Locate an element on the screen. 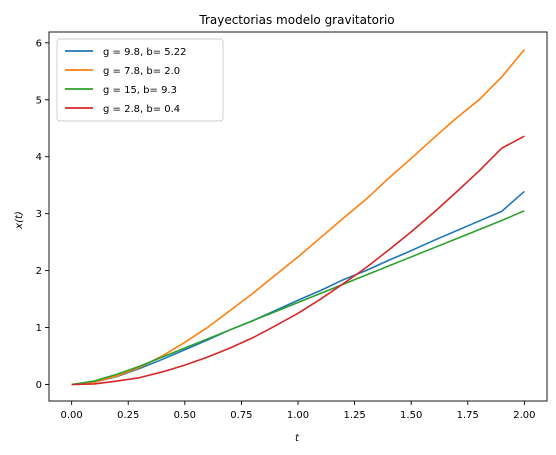  y-tick-label: 4 is located at coordinates (39, 157).